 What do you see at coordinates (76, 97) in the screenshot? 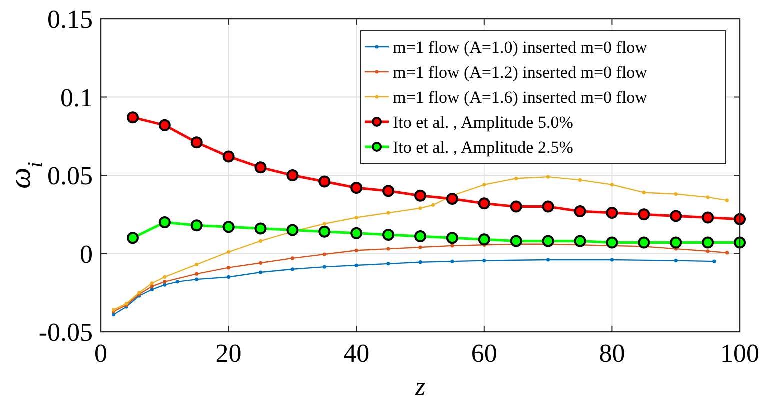
I see `y-tick-label: 0.1` at bounding box center [76, 97].